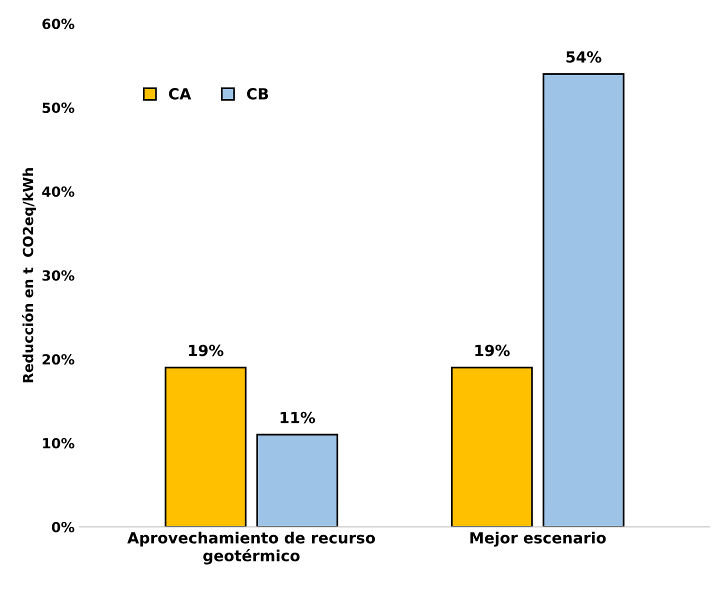 The height and width of the screenshot is (592, 724). Describe the element at coordinates (538, 539) in the screenshot. I see `x-tick-label: Mejor escenario` at that location.